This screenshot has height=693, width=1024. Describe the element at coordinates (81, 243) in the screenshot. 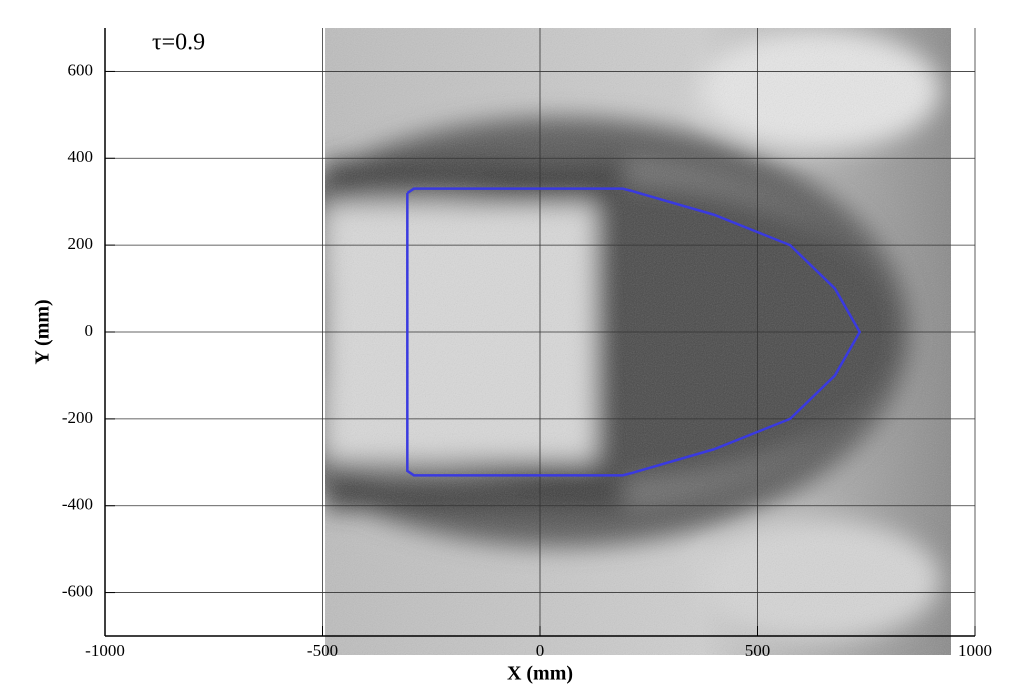

I see `y-tick-label: 200` at that location.